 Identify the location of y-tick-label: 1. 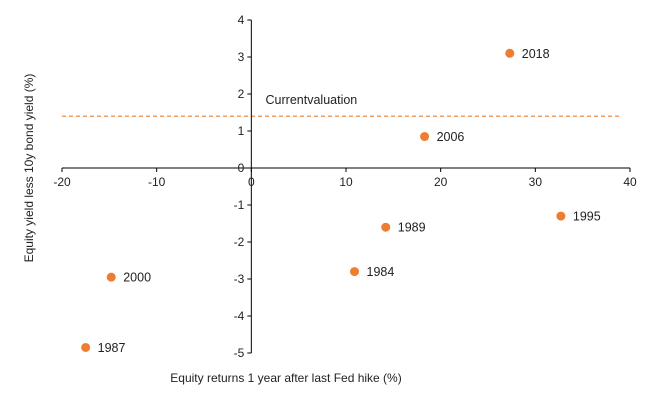
(241, 131).